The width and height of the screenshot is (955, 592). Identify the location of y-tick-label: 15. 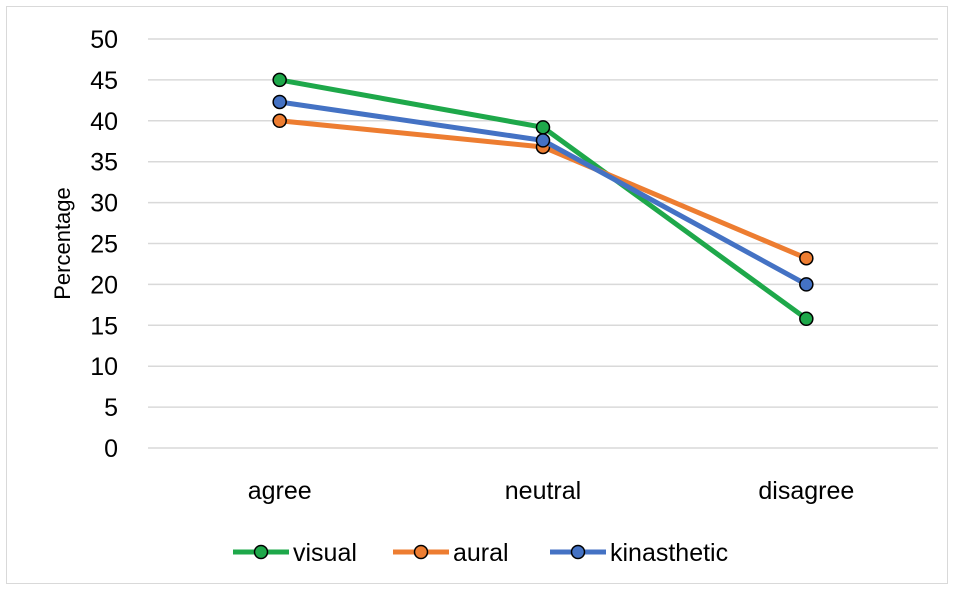
(104, 326).